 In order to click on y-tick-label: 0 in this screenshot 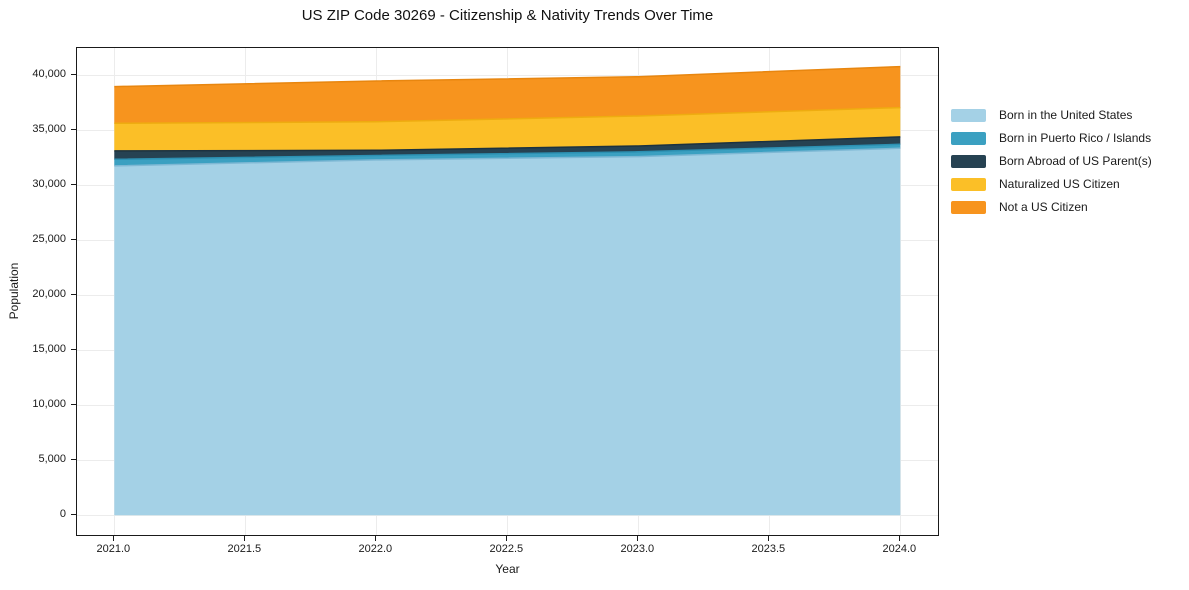, I will do `click(62, 514)`.